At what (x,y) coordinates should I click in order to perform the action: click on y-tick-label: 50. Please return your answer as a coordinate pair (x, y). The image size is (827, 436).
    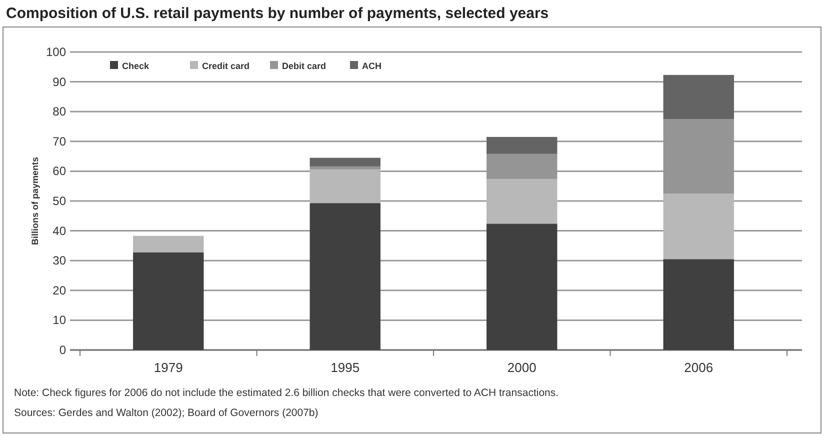
    Looking at the image, I should click on (59, 201).